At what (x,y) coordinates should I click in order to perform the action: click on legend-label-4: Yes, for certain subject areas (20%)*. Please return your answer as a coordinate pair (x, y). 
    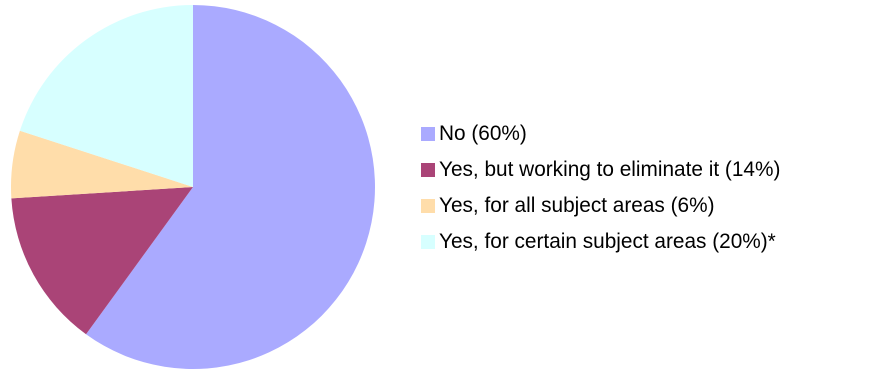
    Looking at the image, I should click on (607, 241).